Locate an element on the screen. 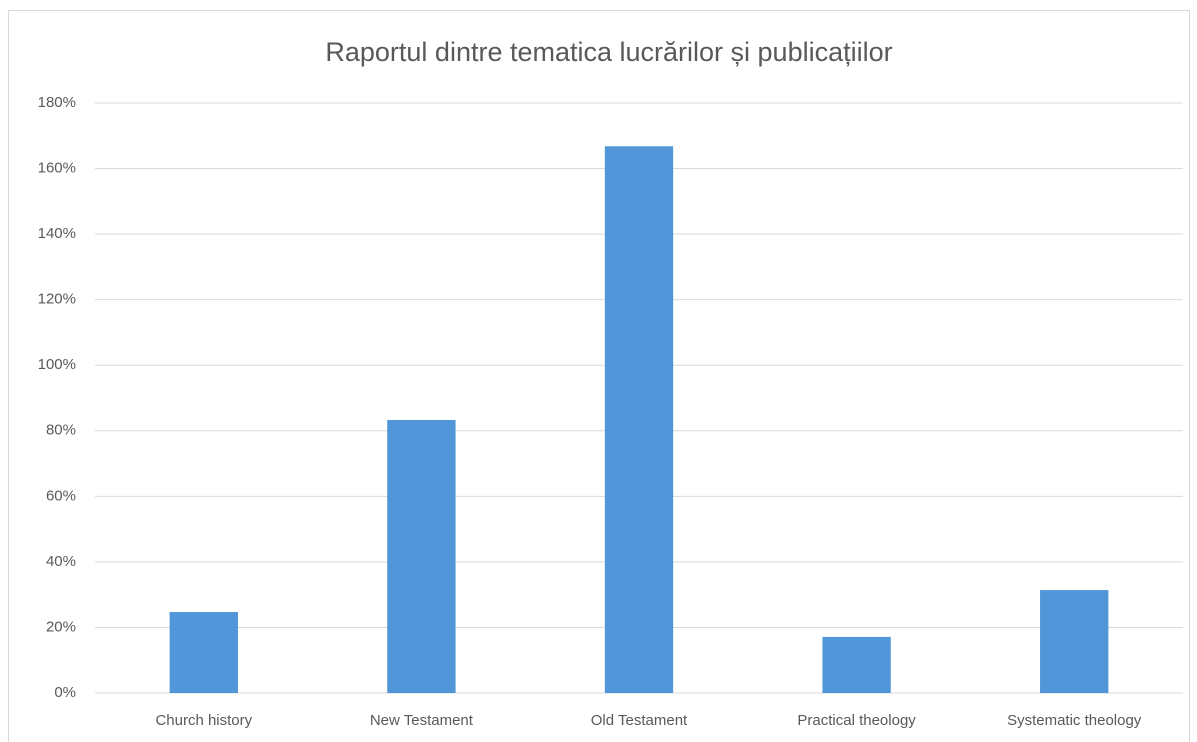 The image size is (1197, 742). x-tick-label: New Testament is located at coordinates (422, 720).